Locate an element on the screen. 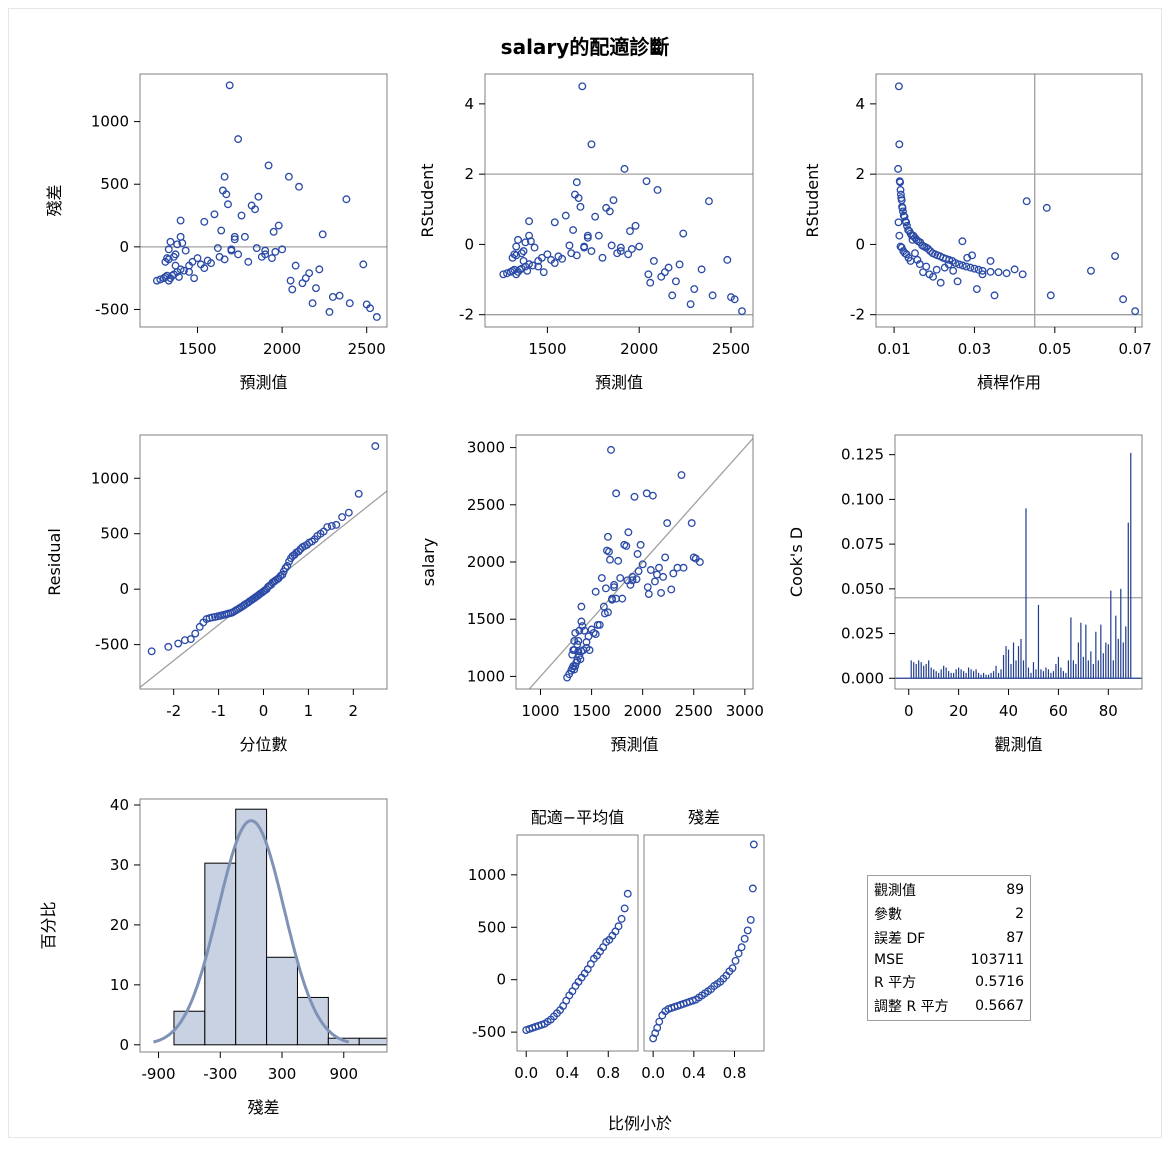 This screenshot has height=1158, width=1170. resid_vs_pred-frame is located at coordinates (263, 200).